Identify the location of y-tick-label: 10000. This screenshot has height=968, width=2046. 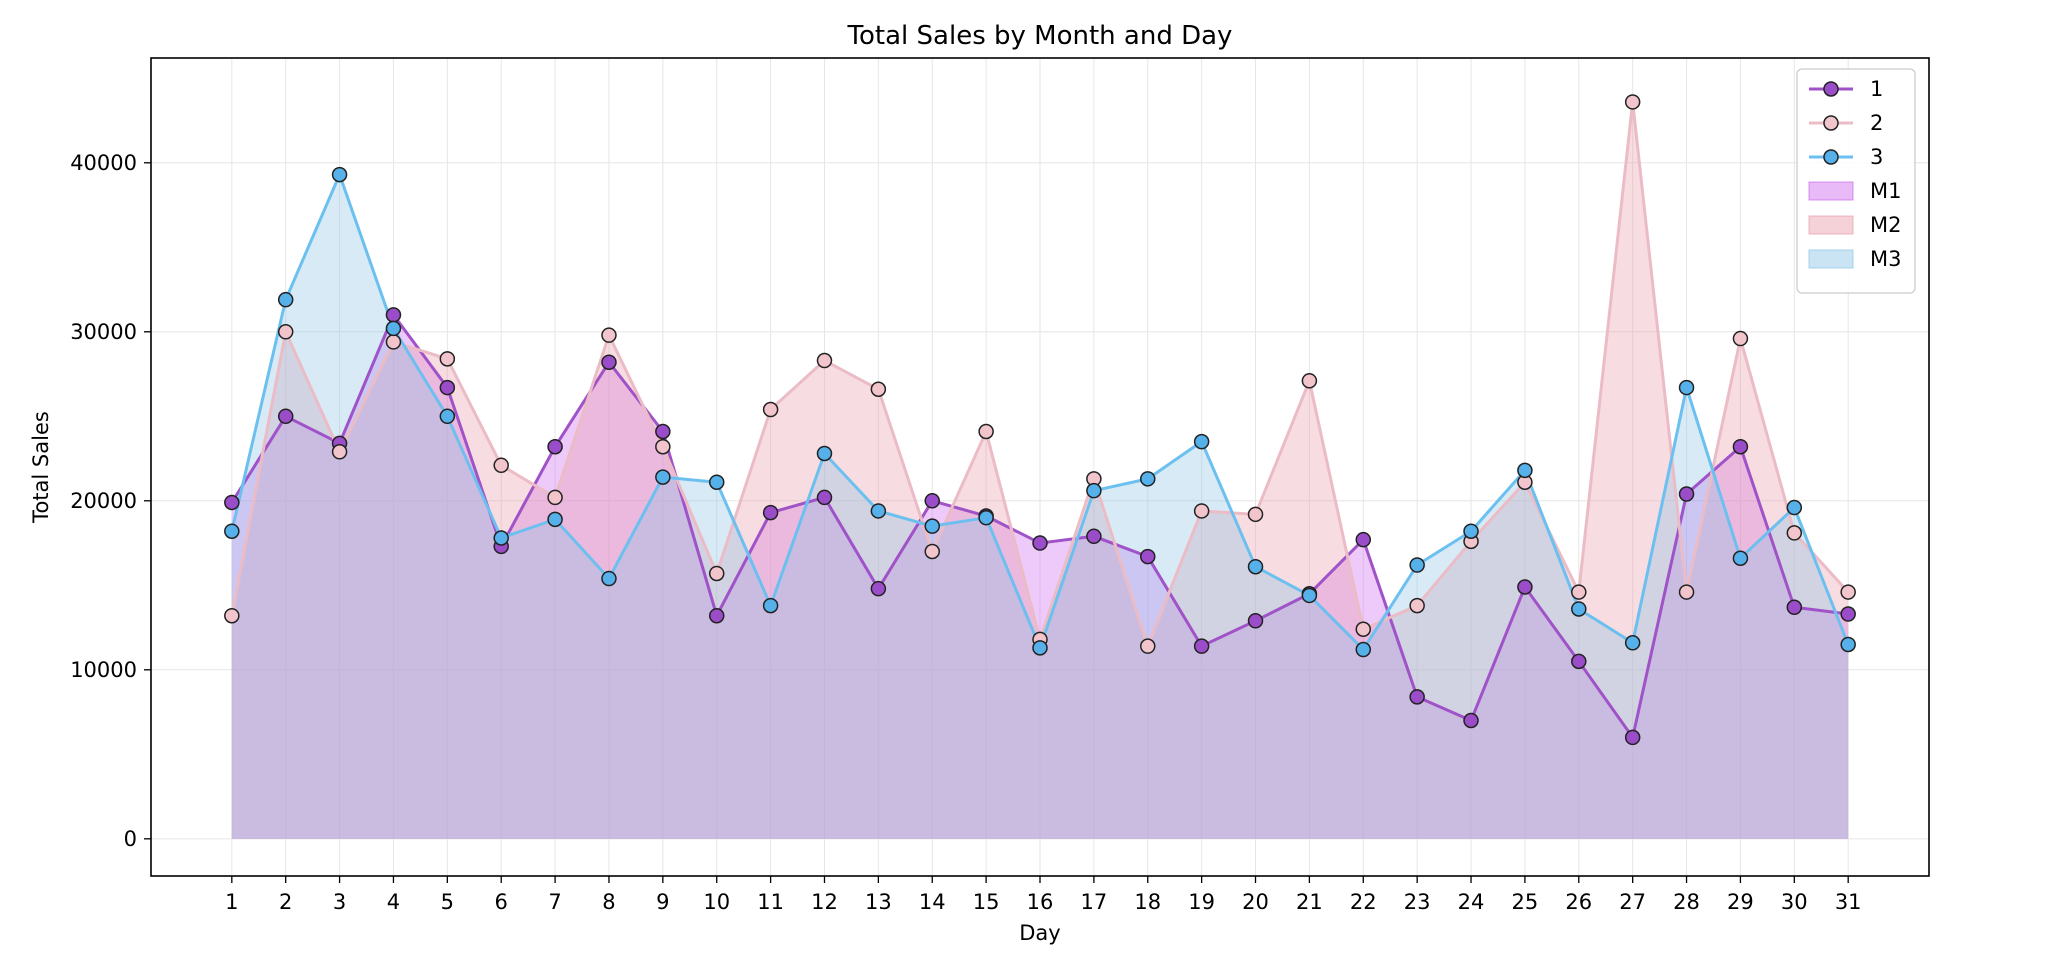
(103, 670).